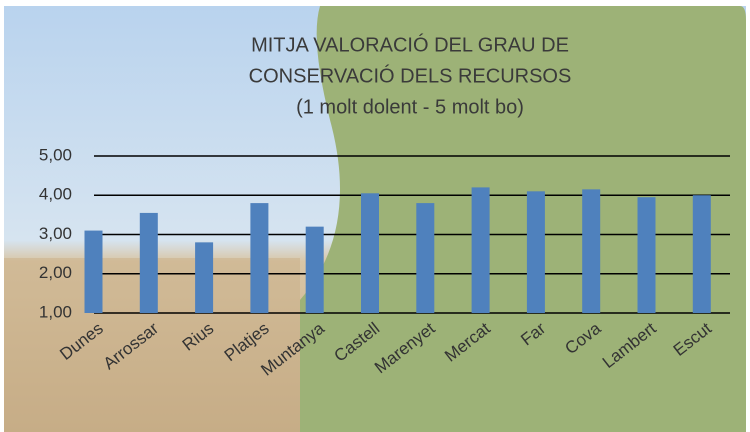  What do you see at coordinates (55, 194) in the screenshot?
I see `y-tick-label: 4,00` at bounding box center [55, 194].